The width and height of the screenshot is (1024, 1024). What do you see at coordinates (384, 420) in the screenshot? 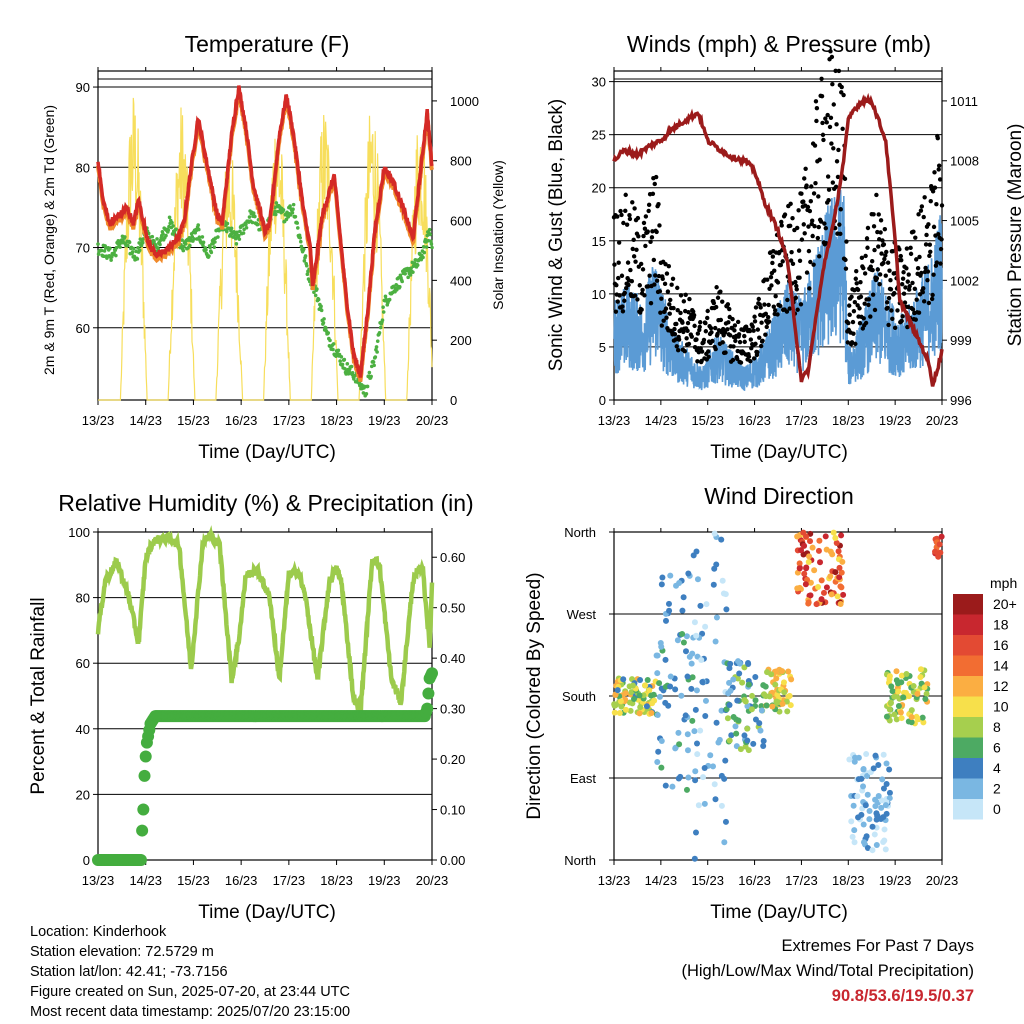
I see `x-tick-label: 19/23` at bounding box center [384, 420].